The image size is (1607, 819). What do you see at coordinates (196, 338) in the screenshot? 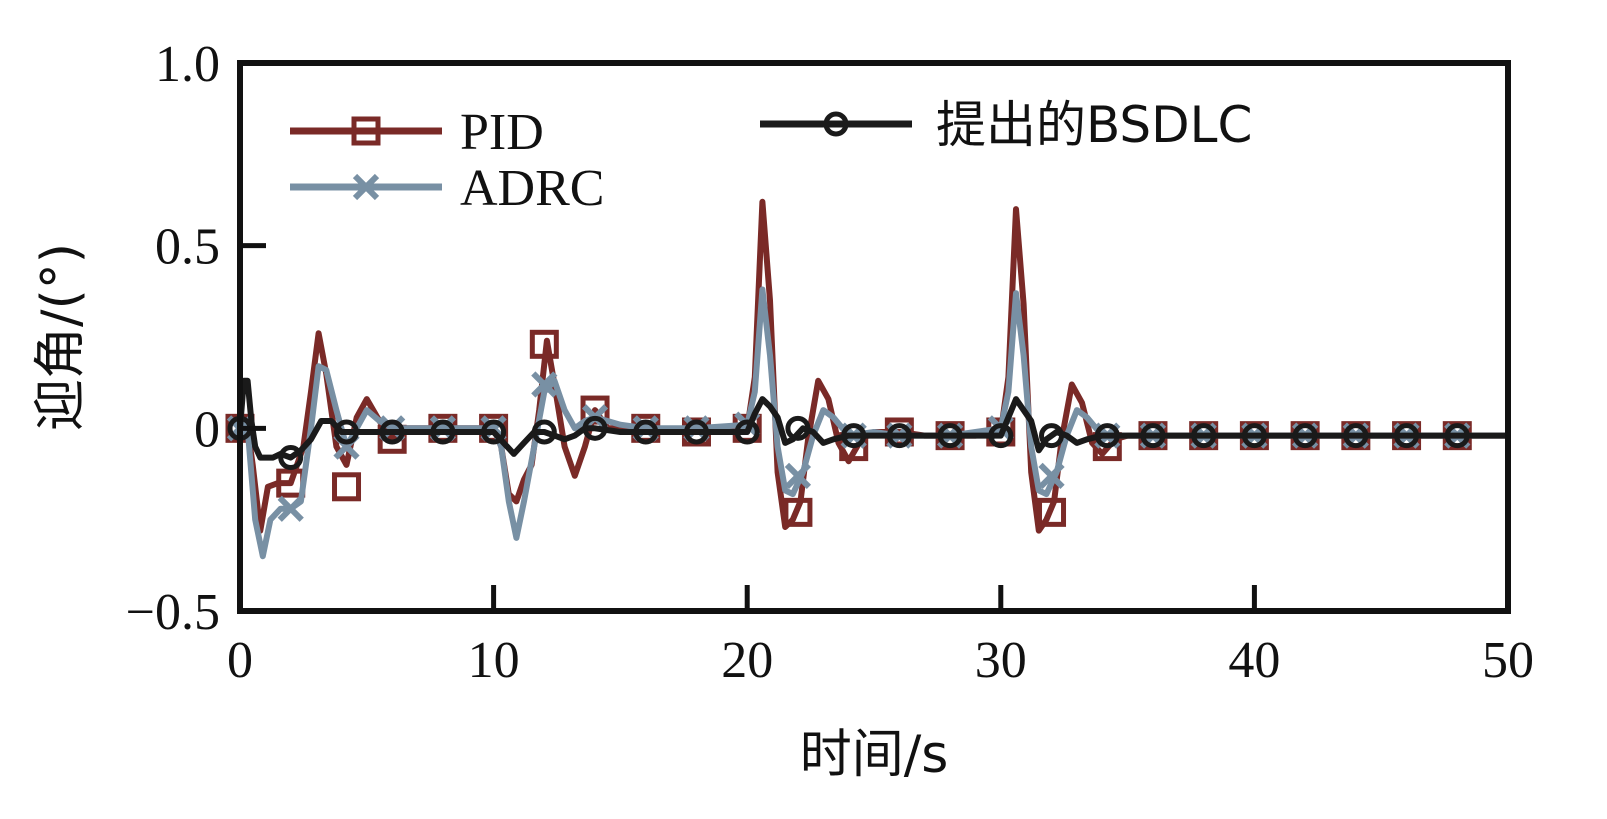
I see `y-axis: −0.5 0 0.5 1.0` at bounding box center [196, 338].